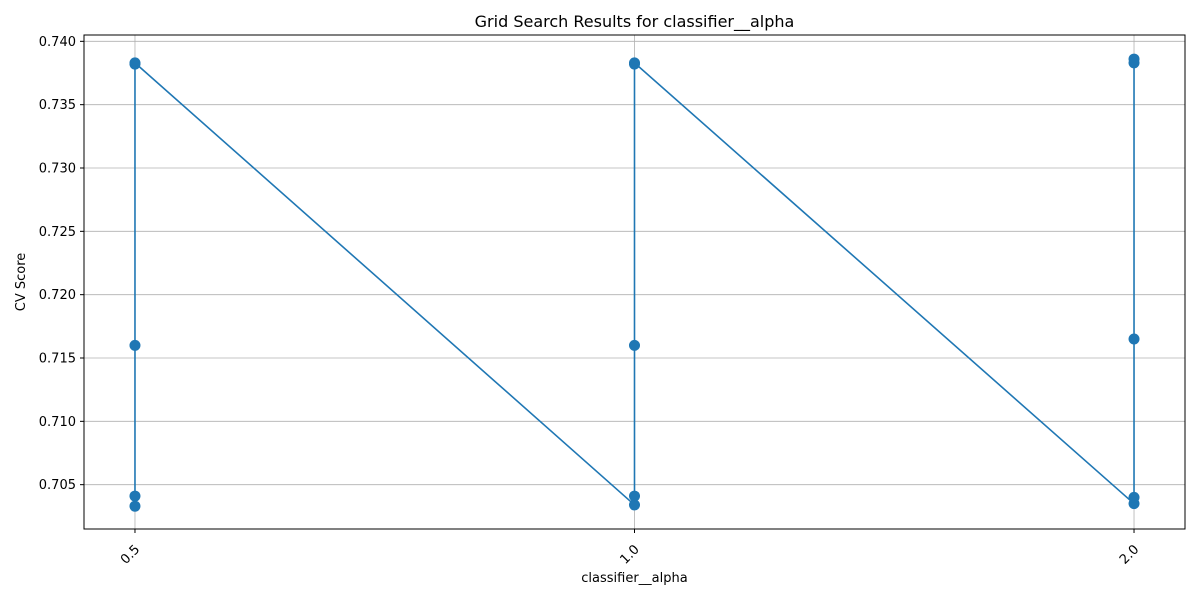 This screenshot has height=600, width=1200. Describe the element at coordinates (57, 295) in the screenshot. I see `y-tick-label: 0.720` at that location.